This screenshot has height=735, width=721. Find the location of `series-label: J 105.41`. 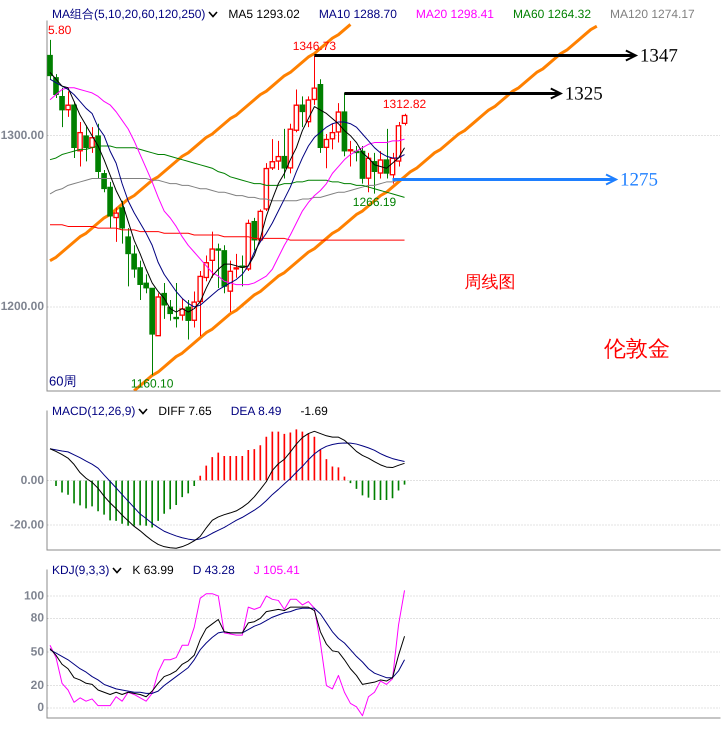

series-label: J 105.41 is located at coordinates (277, 570).